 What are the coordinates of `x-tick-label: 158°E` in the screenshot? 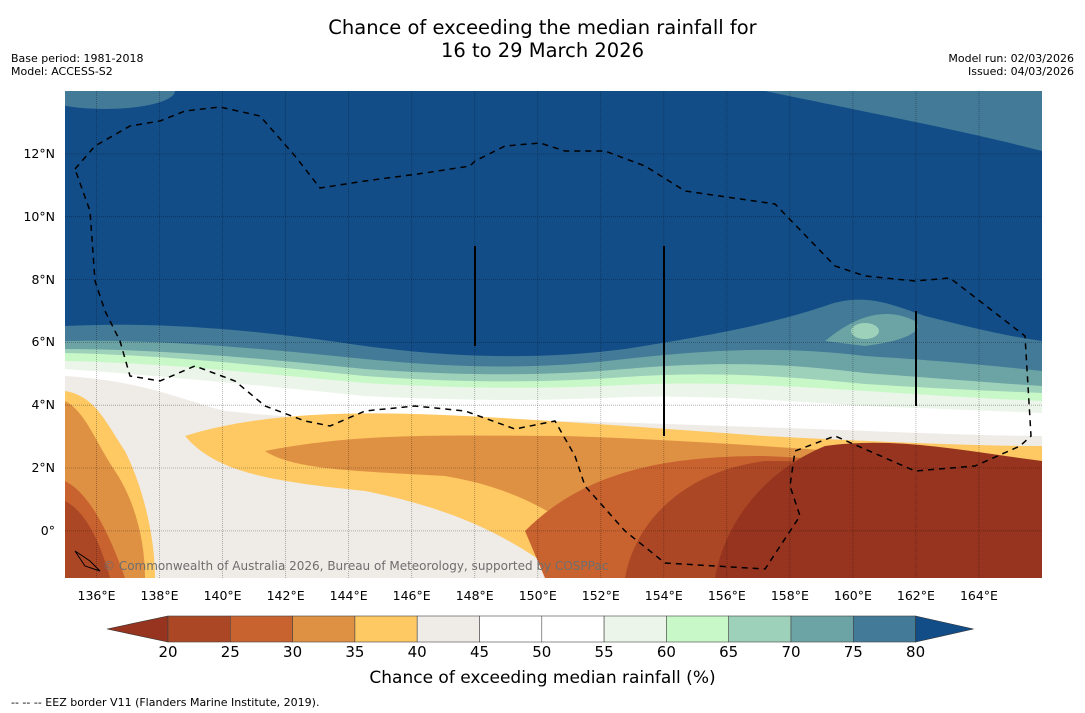 It's located at (789, 595).